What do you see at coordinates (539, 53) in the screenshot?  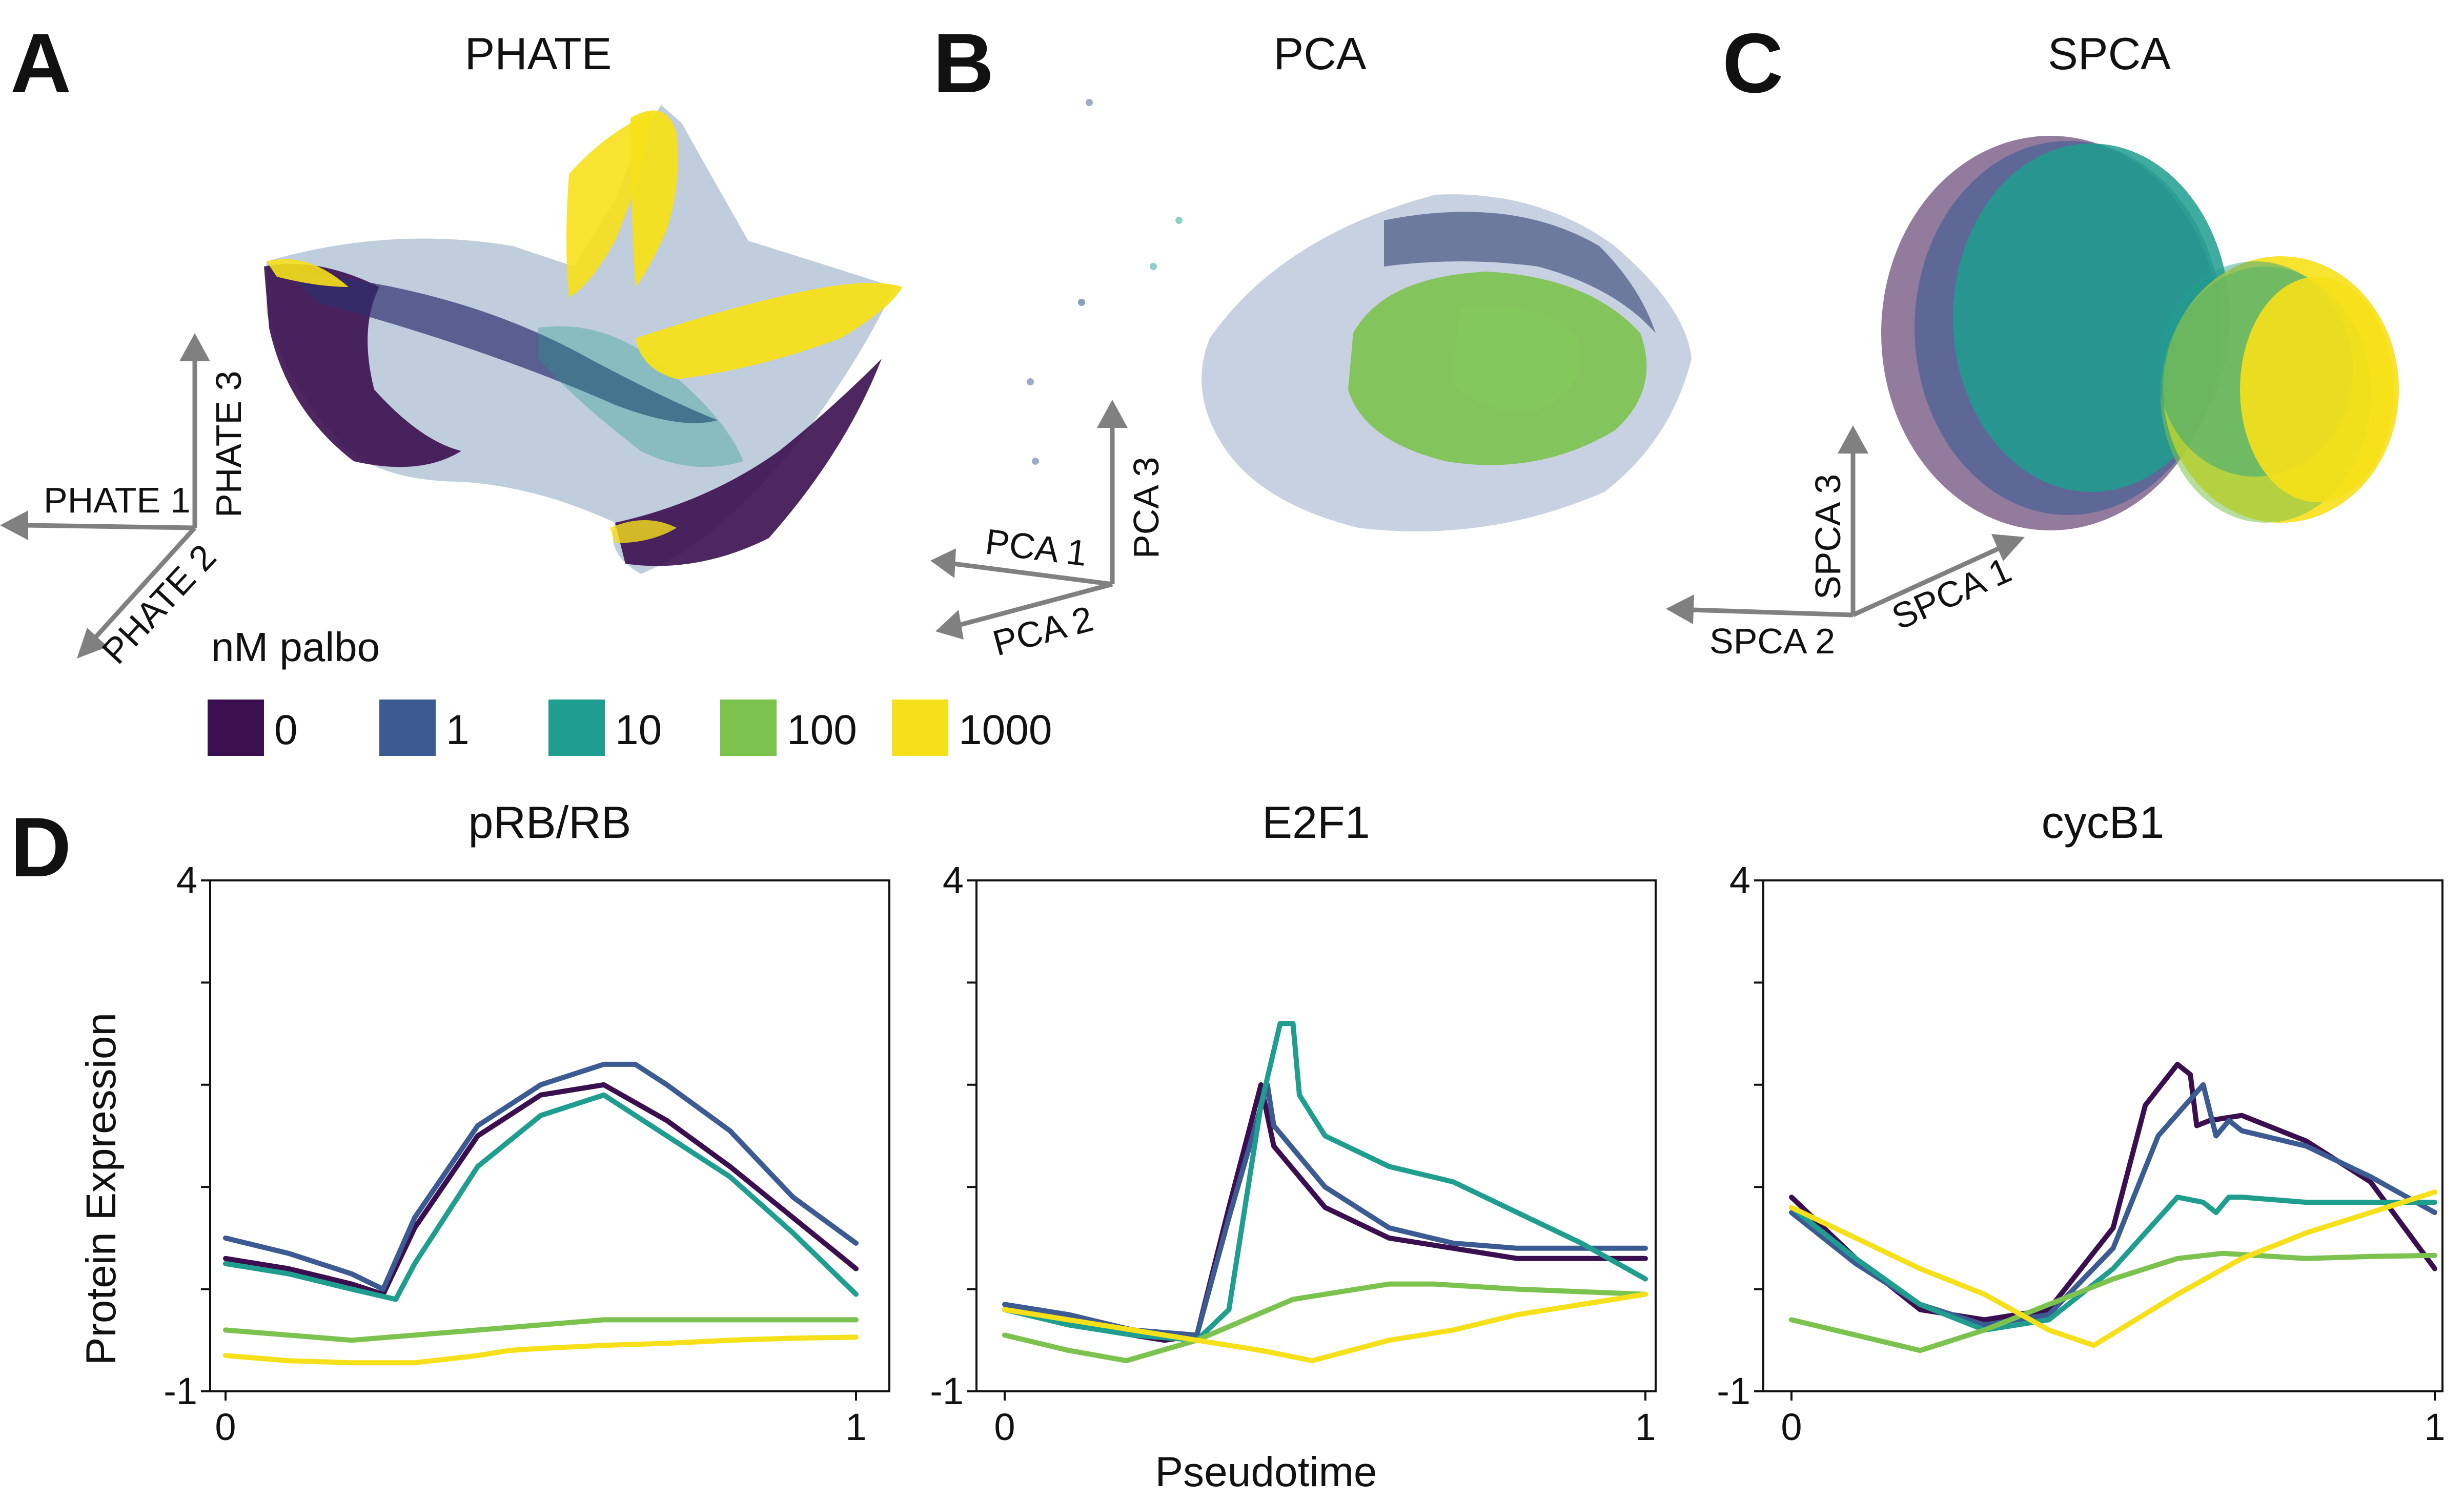 I see `panel-title-phate: PHATE` at bounding box center [539, 53].